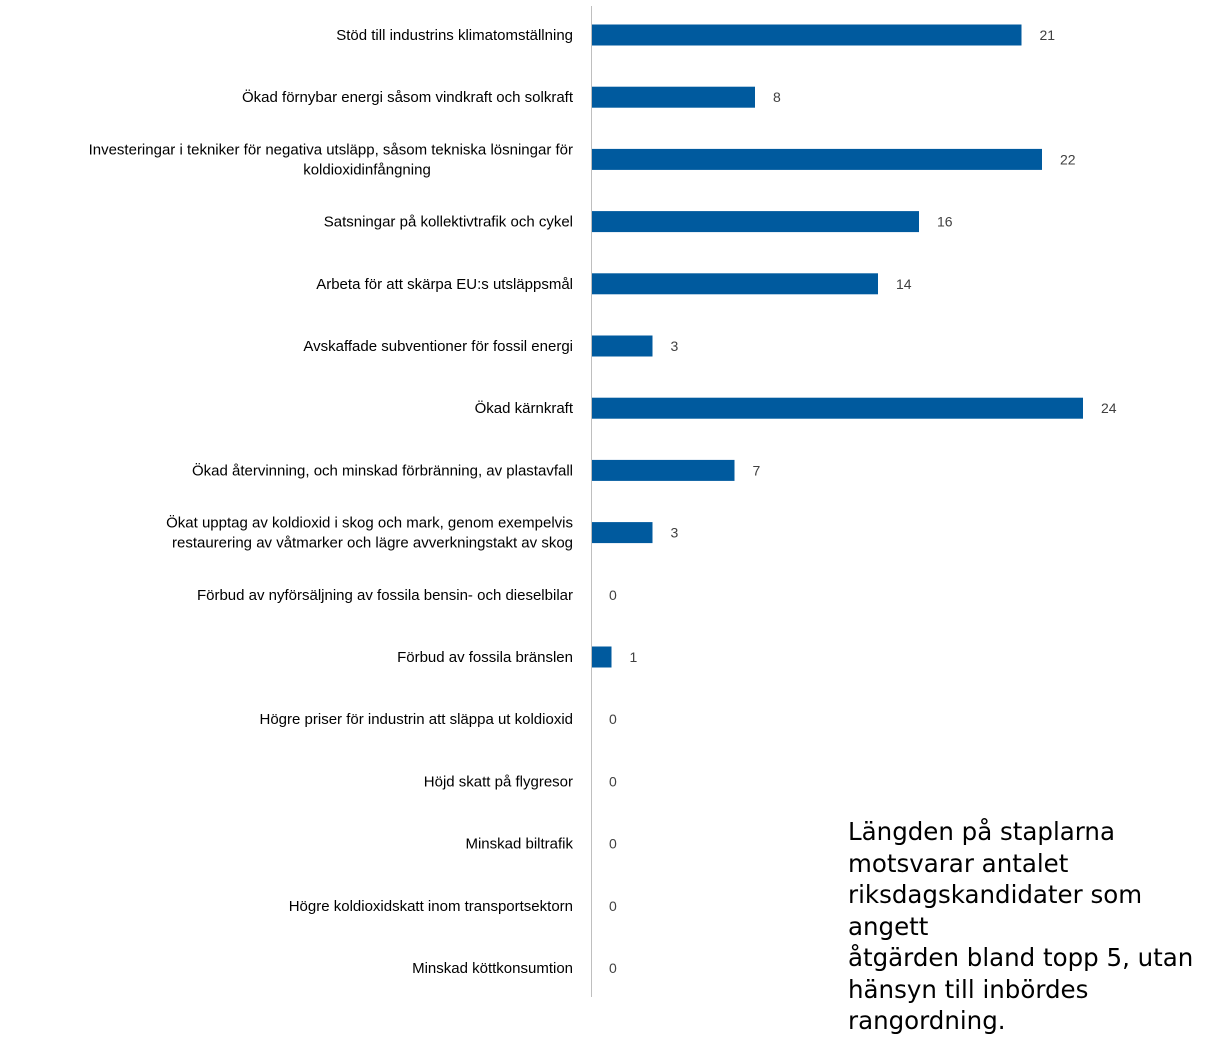 The height and width of the screenshot is (1037, 1224). I want to click on note-line: riksdagskandidater som angett, so click(995, 910).